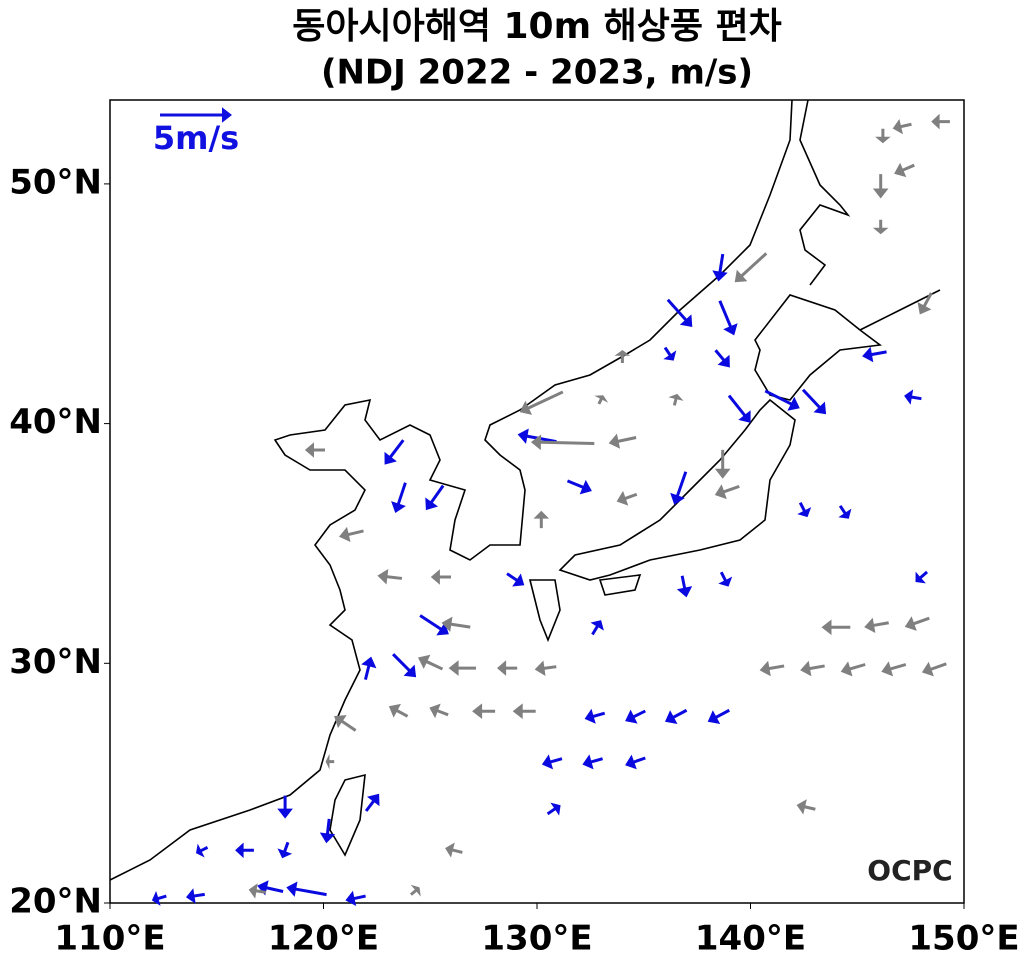 The image size is (1025, 970). I want to click on key-arrow, so click(196, 115).